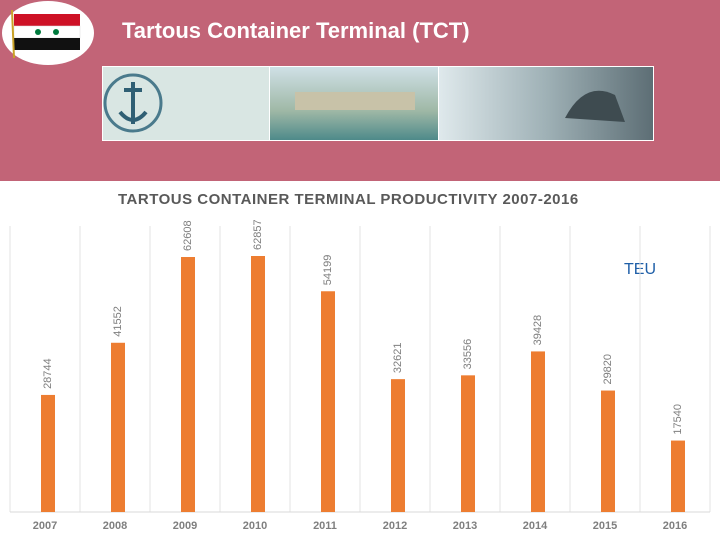 The width and height of the screenshot is (720, 540). What do you see at coordinates (395, 526) in the screenshot?
I see `category-label: 2012` at bounding box center [395, 526].